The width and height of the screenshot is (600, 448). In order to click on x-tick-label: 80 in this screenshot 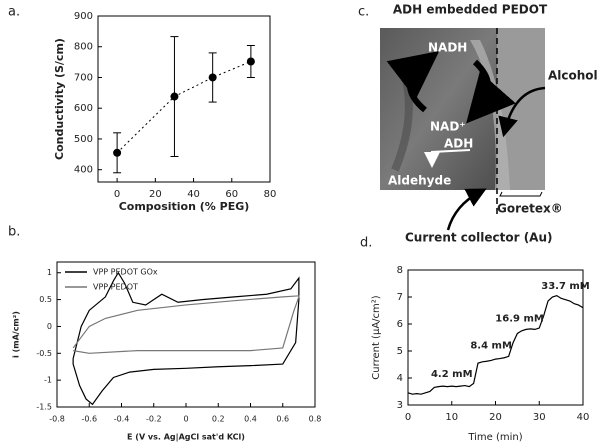, I will do `click(270, 194)`.